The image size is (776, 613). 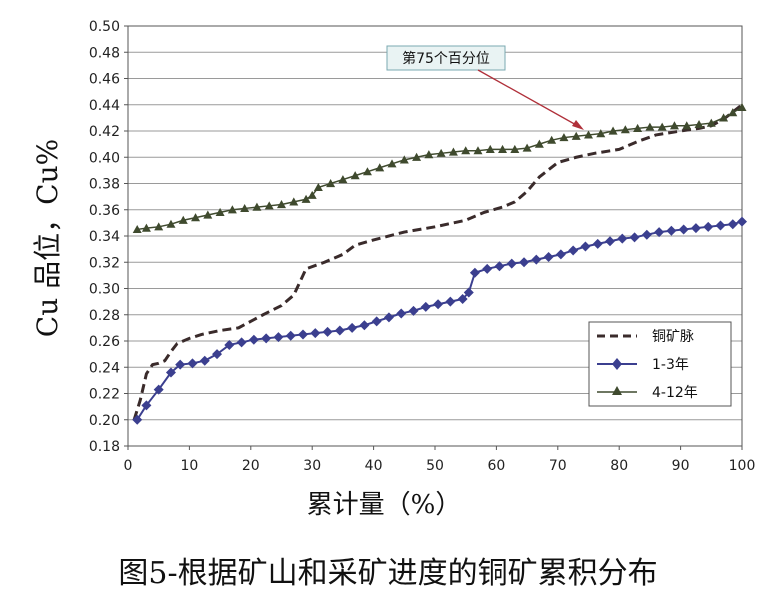 I want to click on y-tick-label: 0.32, so click(x=104, y=263).